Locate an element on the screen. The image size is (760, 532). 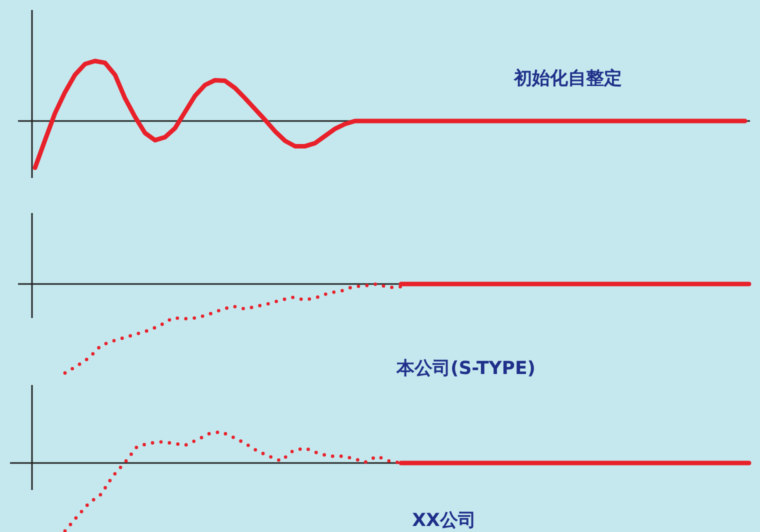
text: XX公司 is located at coordinates (444, 520).